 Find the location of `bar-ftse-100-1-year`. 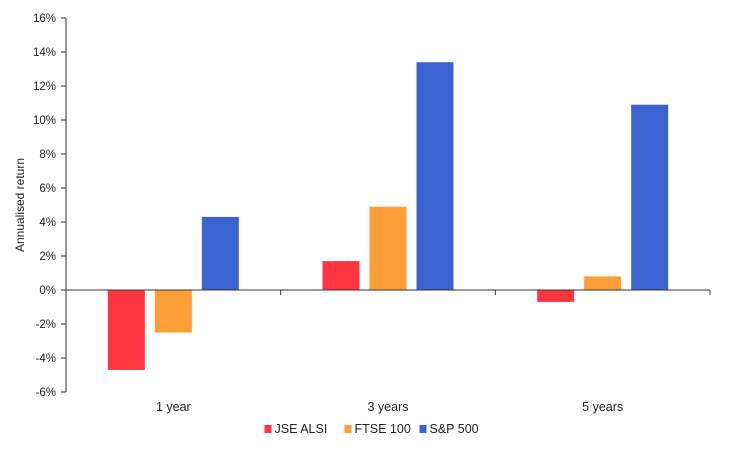

bar-ftse-100-1-year is located at coordinates (173, 311).